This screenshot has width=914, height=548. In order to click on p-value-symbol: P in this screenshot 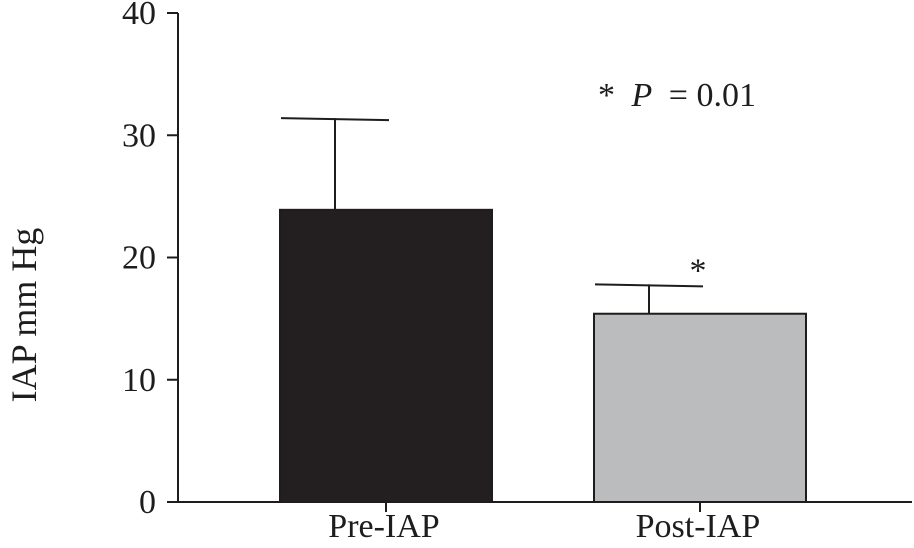, I will do `click(642, 95)`.